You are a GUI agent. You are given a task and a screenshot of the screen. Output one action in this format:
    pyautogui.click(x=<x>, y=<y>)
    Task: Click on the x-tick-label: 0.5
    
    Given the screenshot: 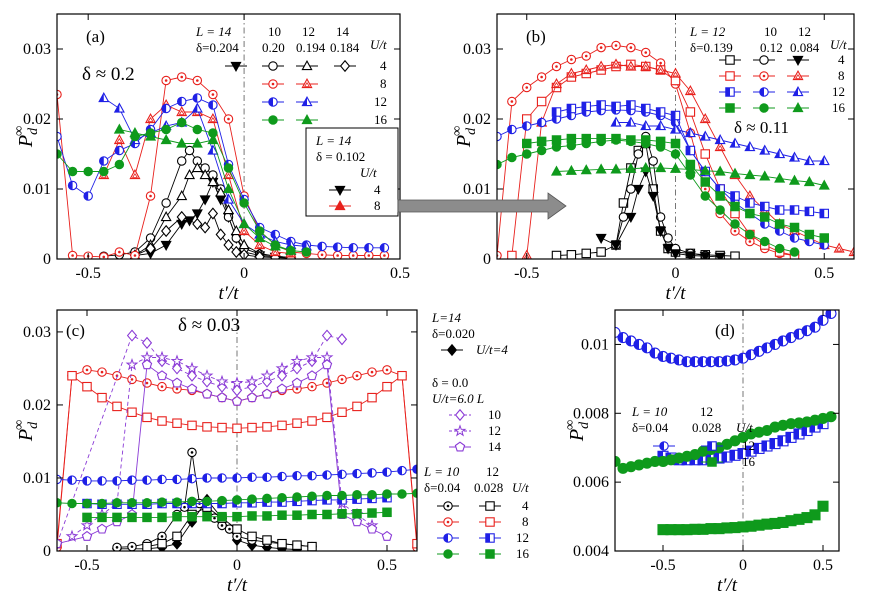 What is the action you would take?
    pyautogui.click(x=387, y=565)
    